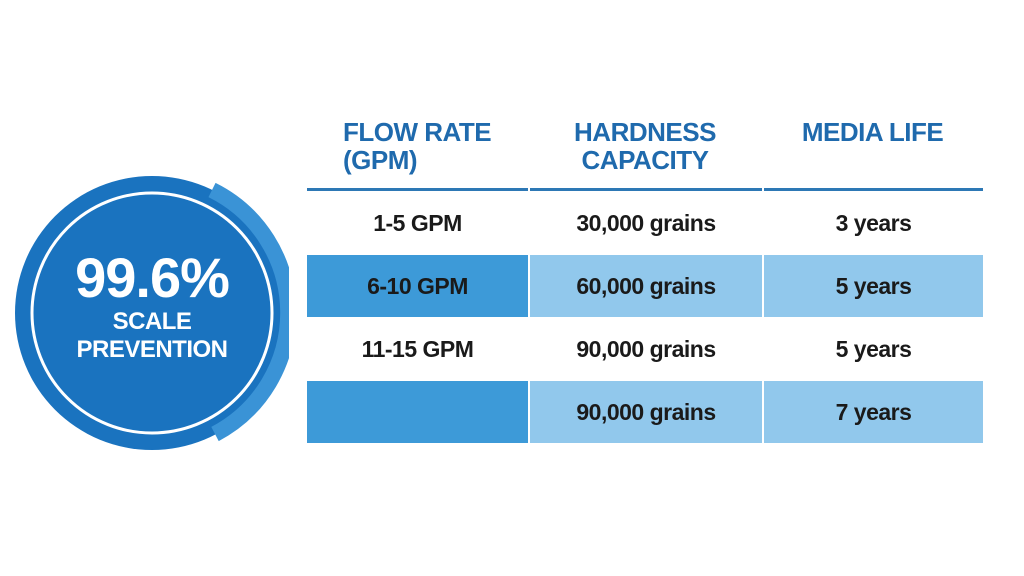 This screenshot has width=1024, height=576. What do you see at coordinates (873, 412) in the screenshot?
I see `cell-life: 7 years` at bounding box center [873, 412].